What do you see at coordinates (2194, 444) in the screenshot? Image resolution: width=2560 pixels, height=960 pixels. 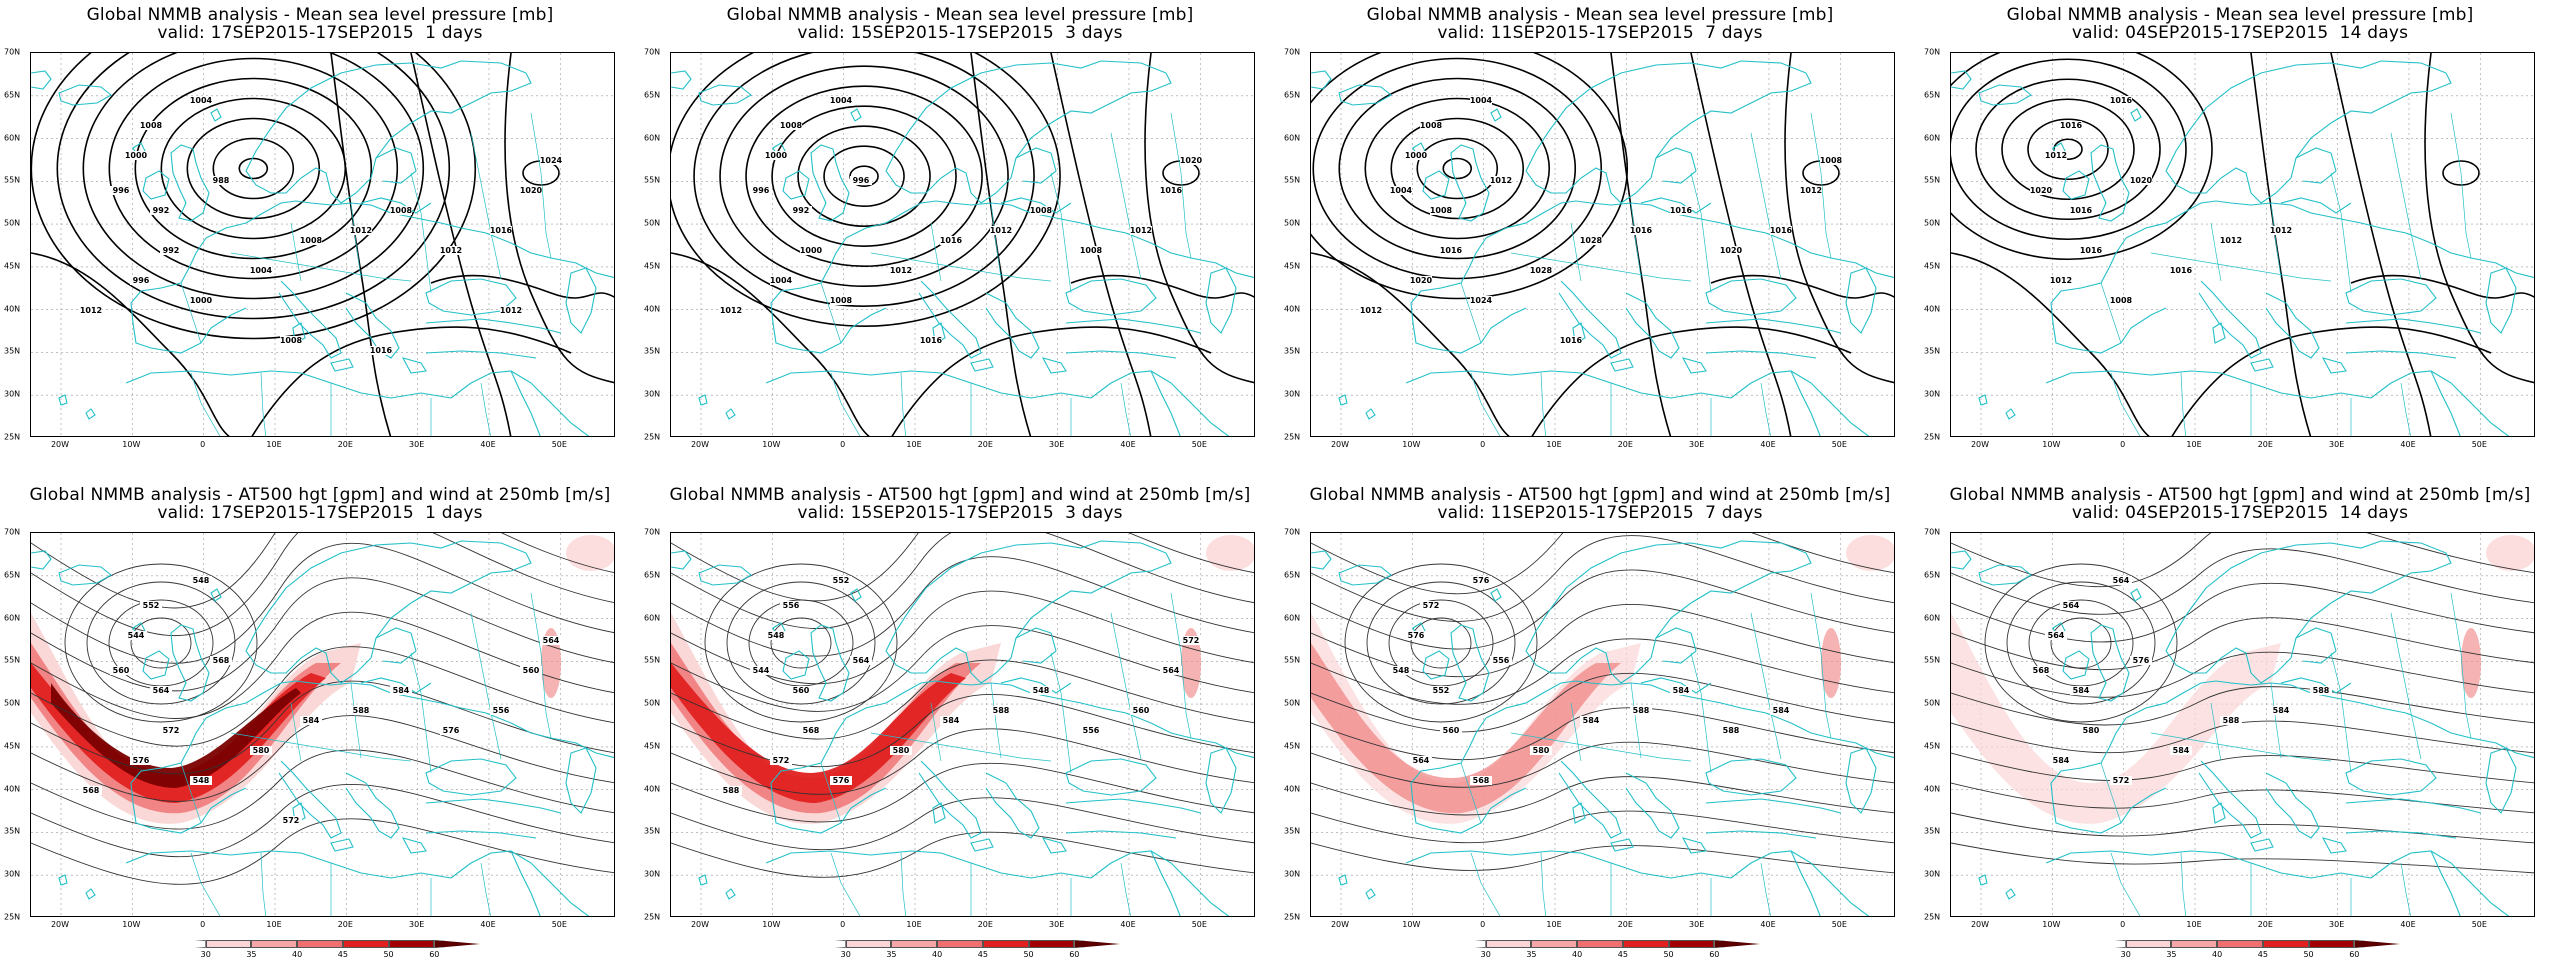 I see `lon-tick-label: 10E` at bounding box center [2194, 444].